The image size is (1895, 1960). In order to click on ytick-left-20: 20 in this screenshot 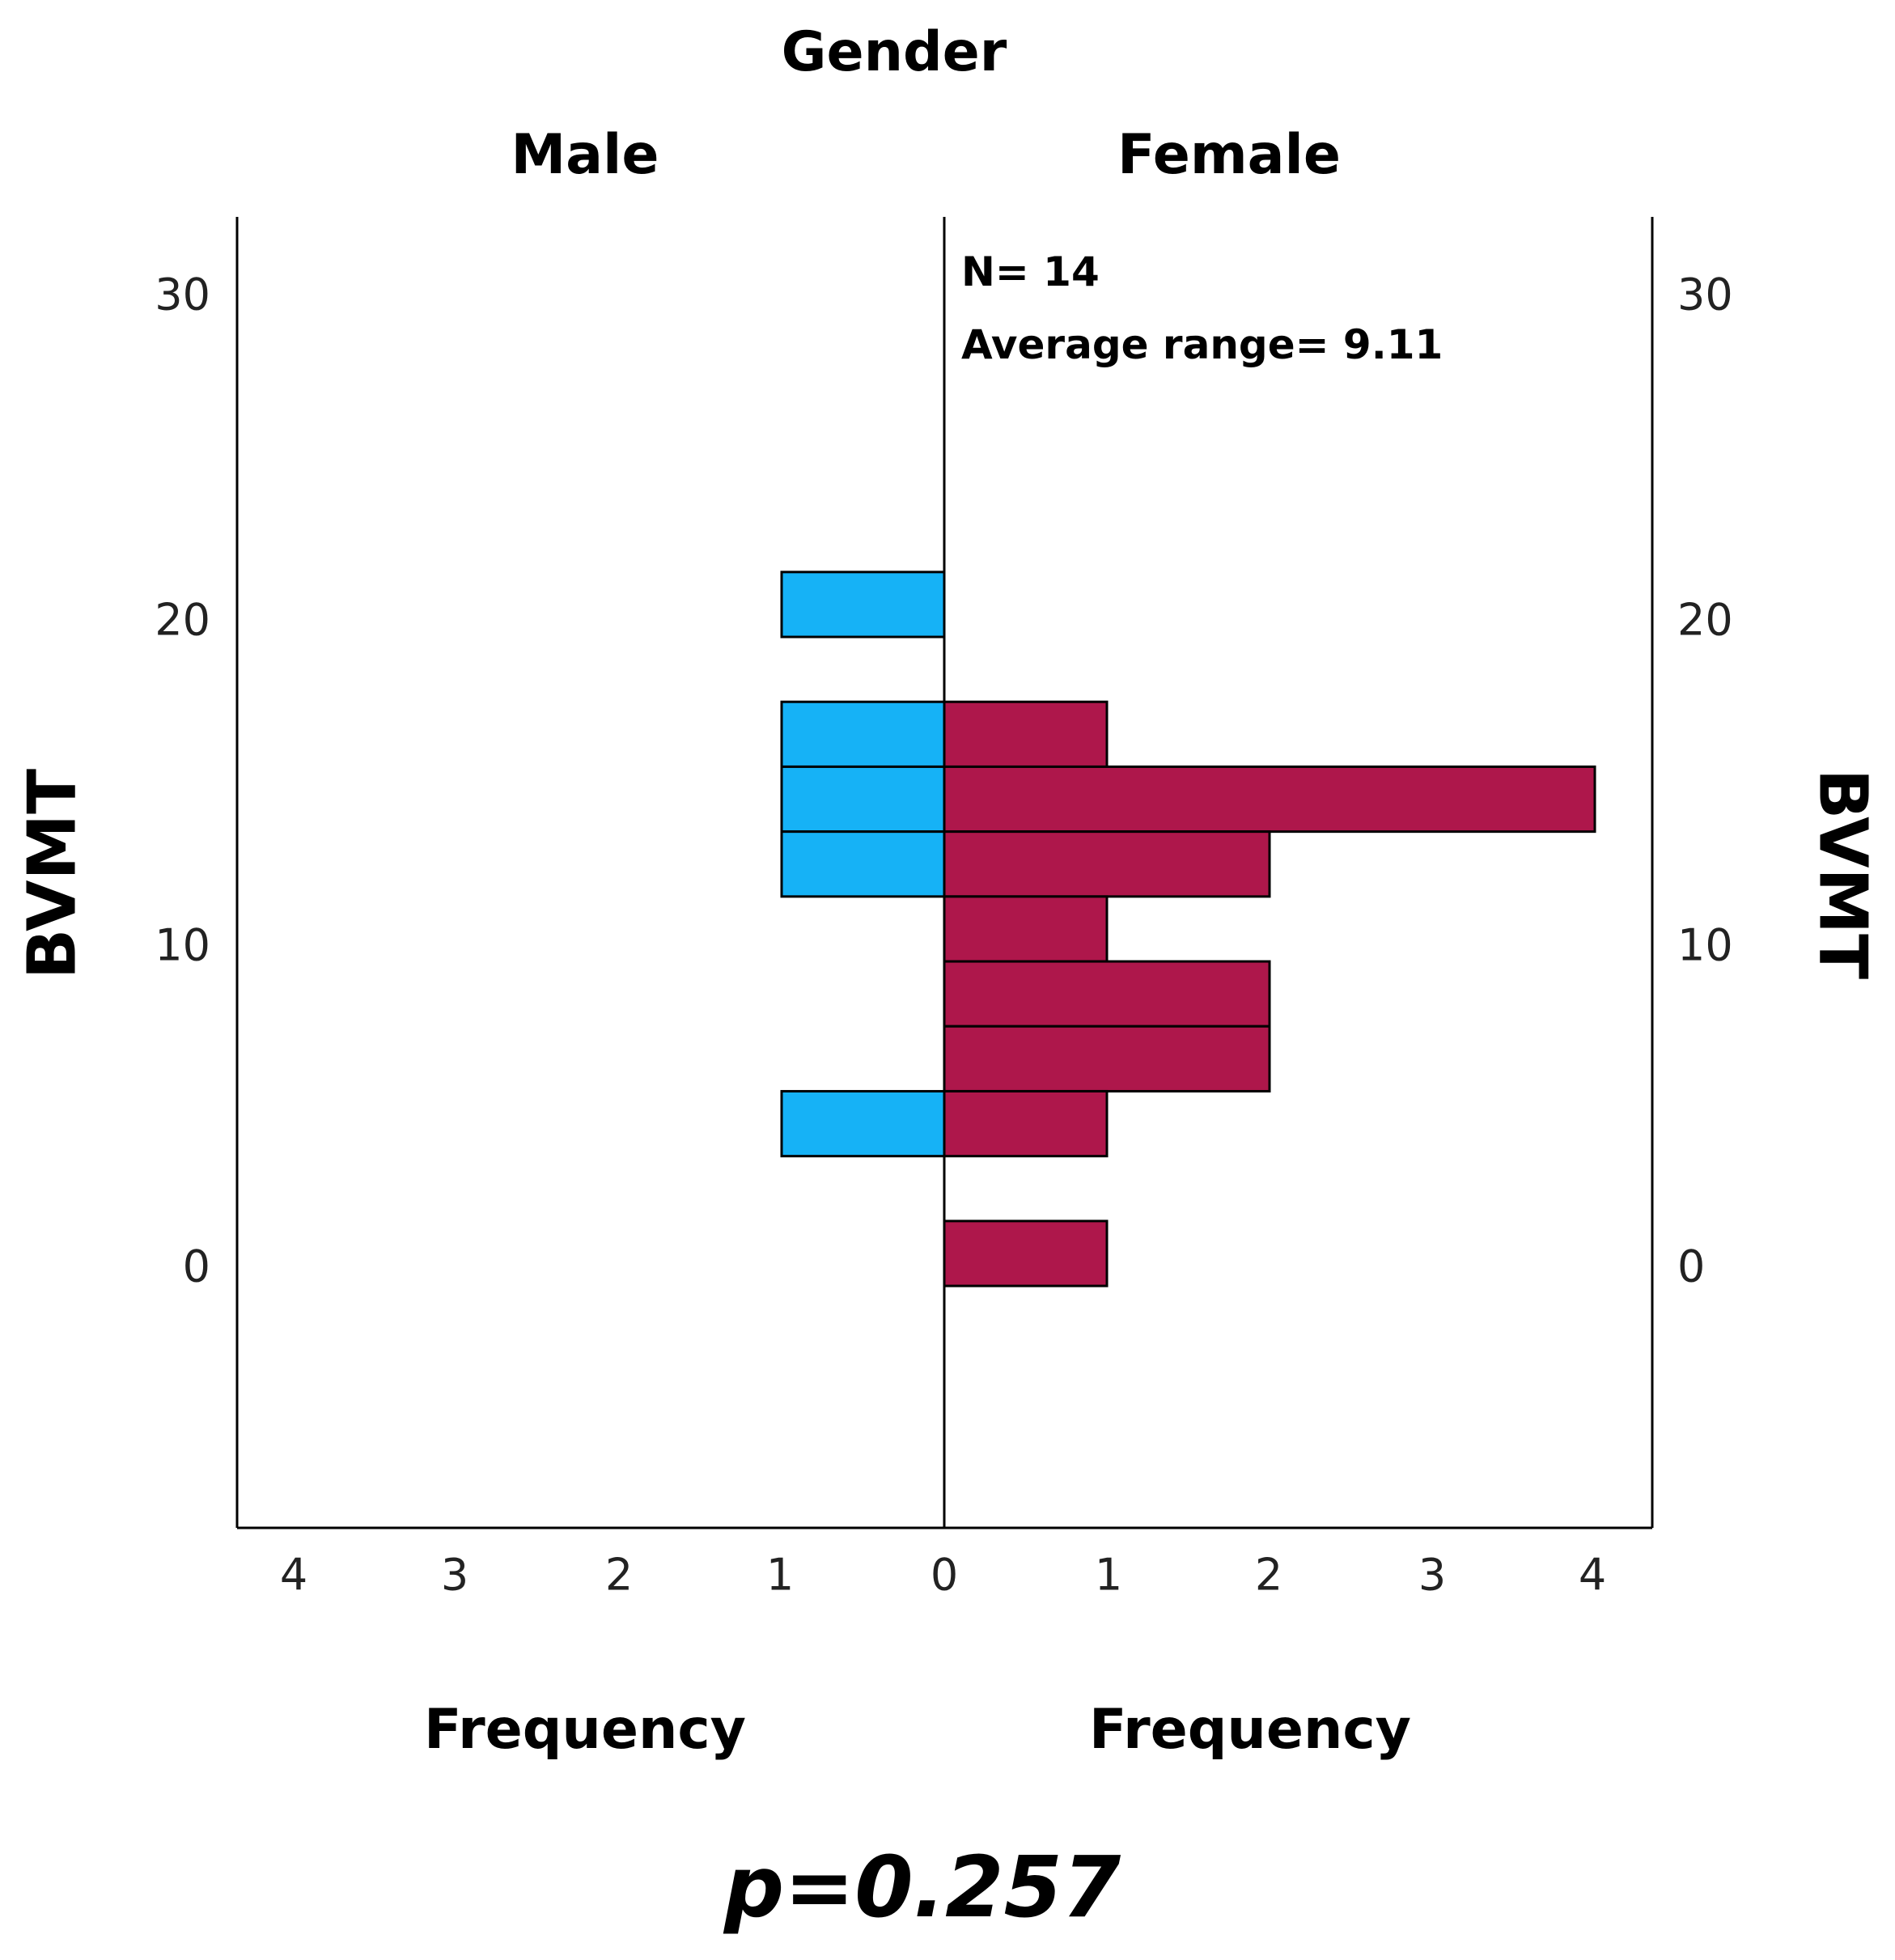, I will do `click(182, 621)`.